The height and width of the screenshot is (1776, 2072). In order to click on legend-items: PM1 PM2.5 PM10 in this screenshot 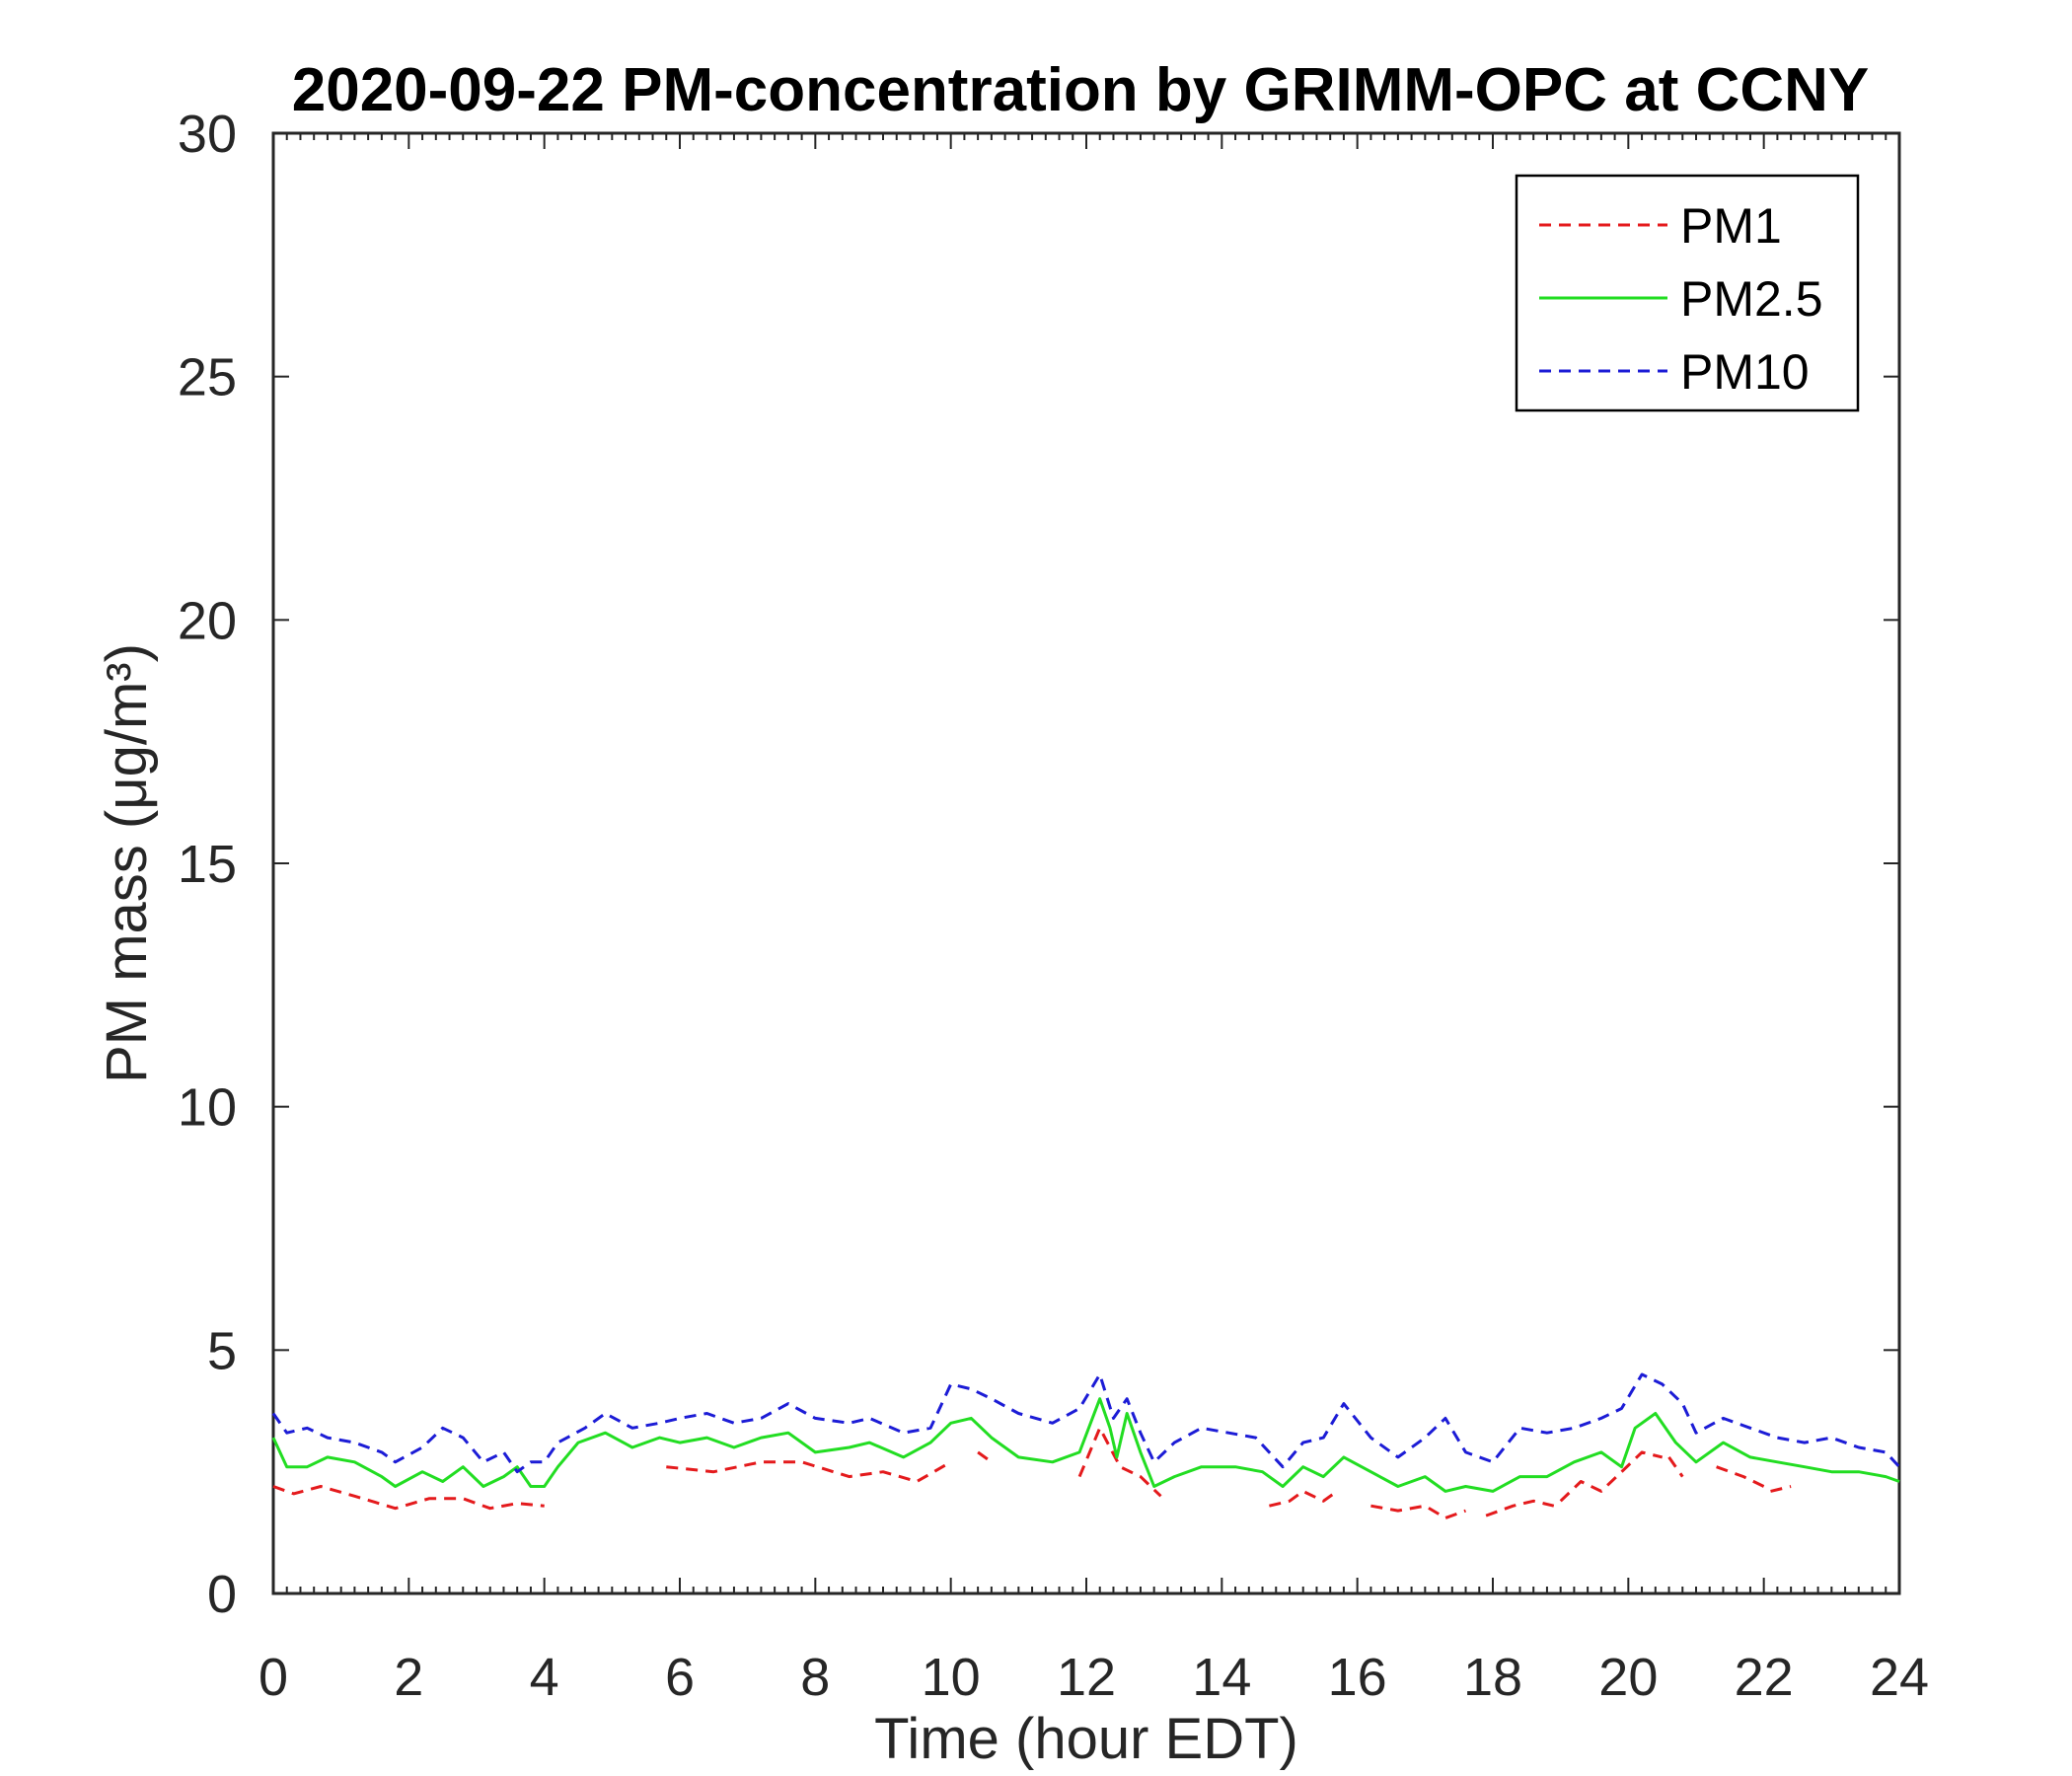, I will do `click(1681, 299)`.